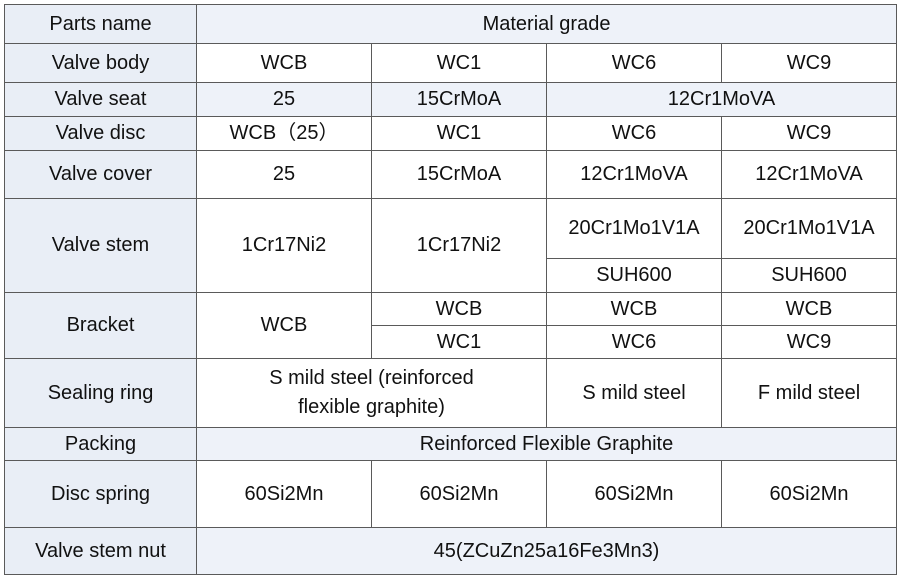  I want to click on part-name: Disc spring, so click(100, 494).